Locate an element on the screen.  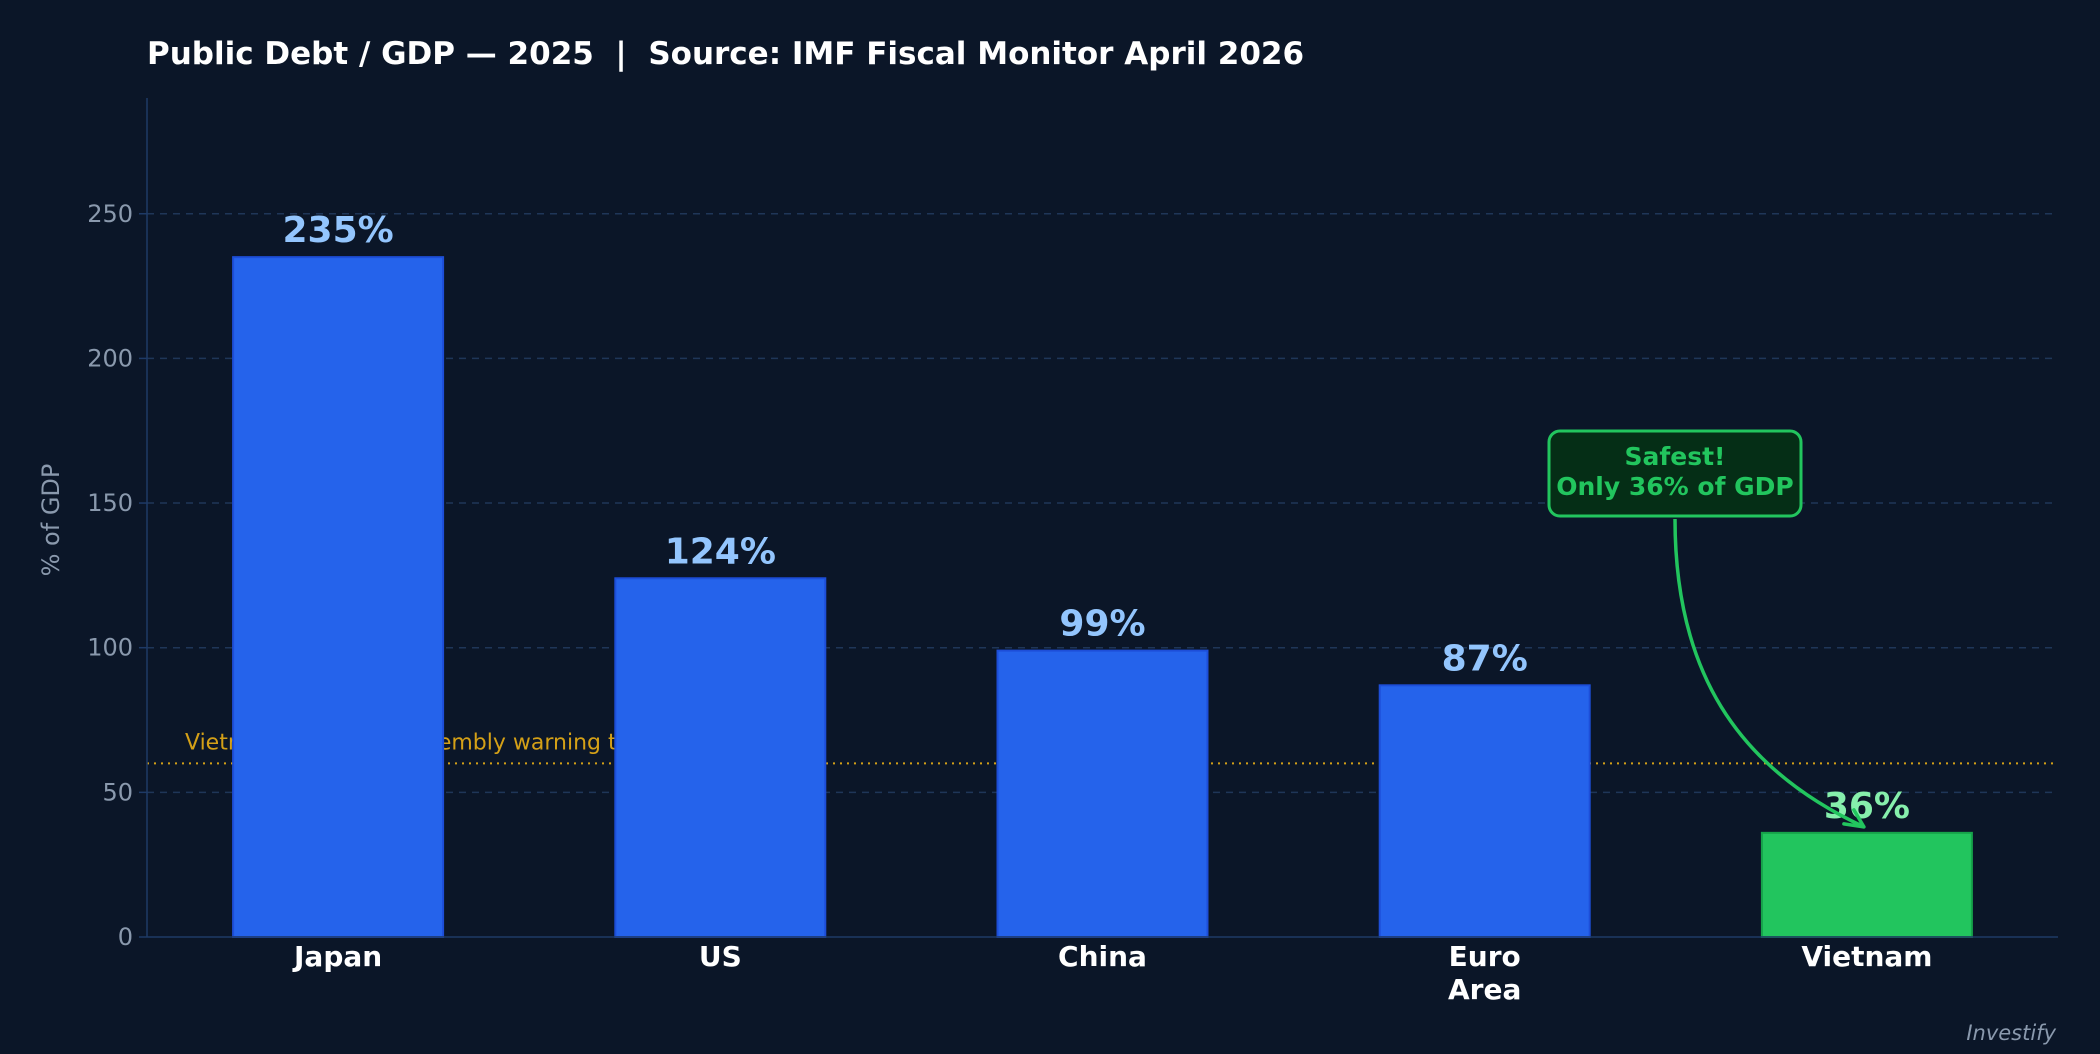
y-tick-label-250: 250 is located at coordinates (110, 214).